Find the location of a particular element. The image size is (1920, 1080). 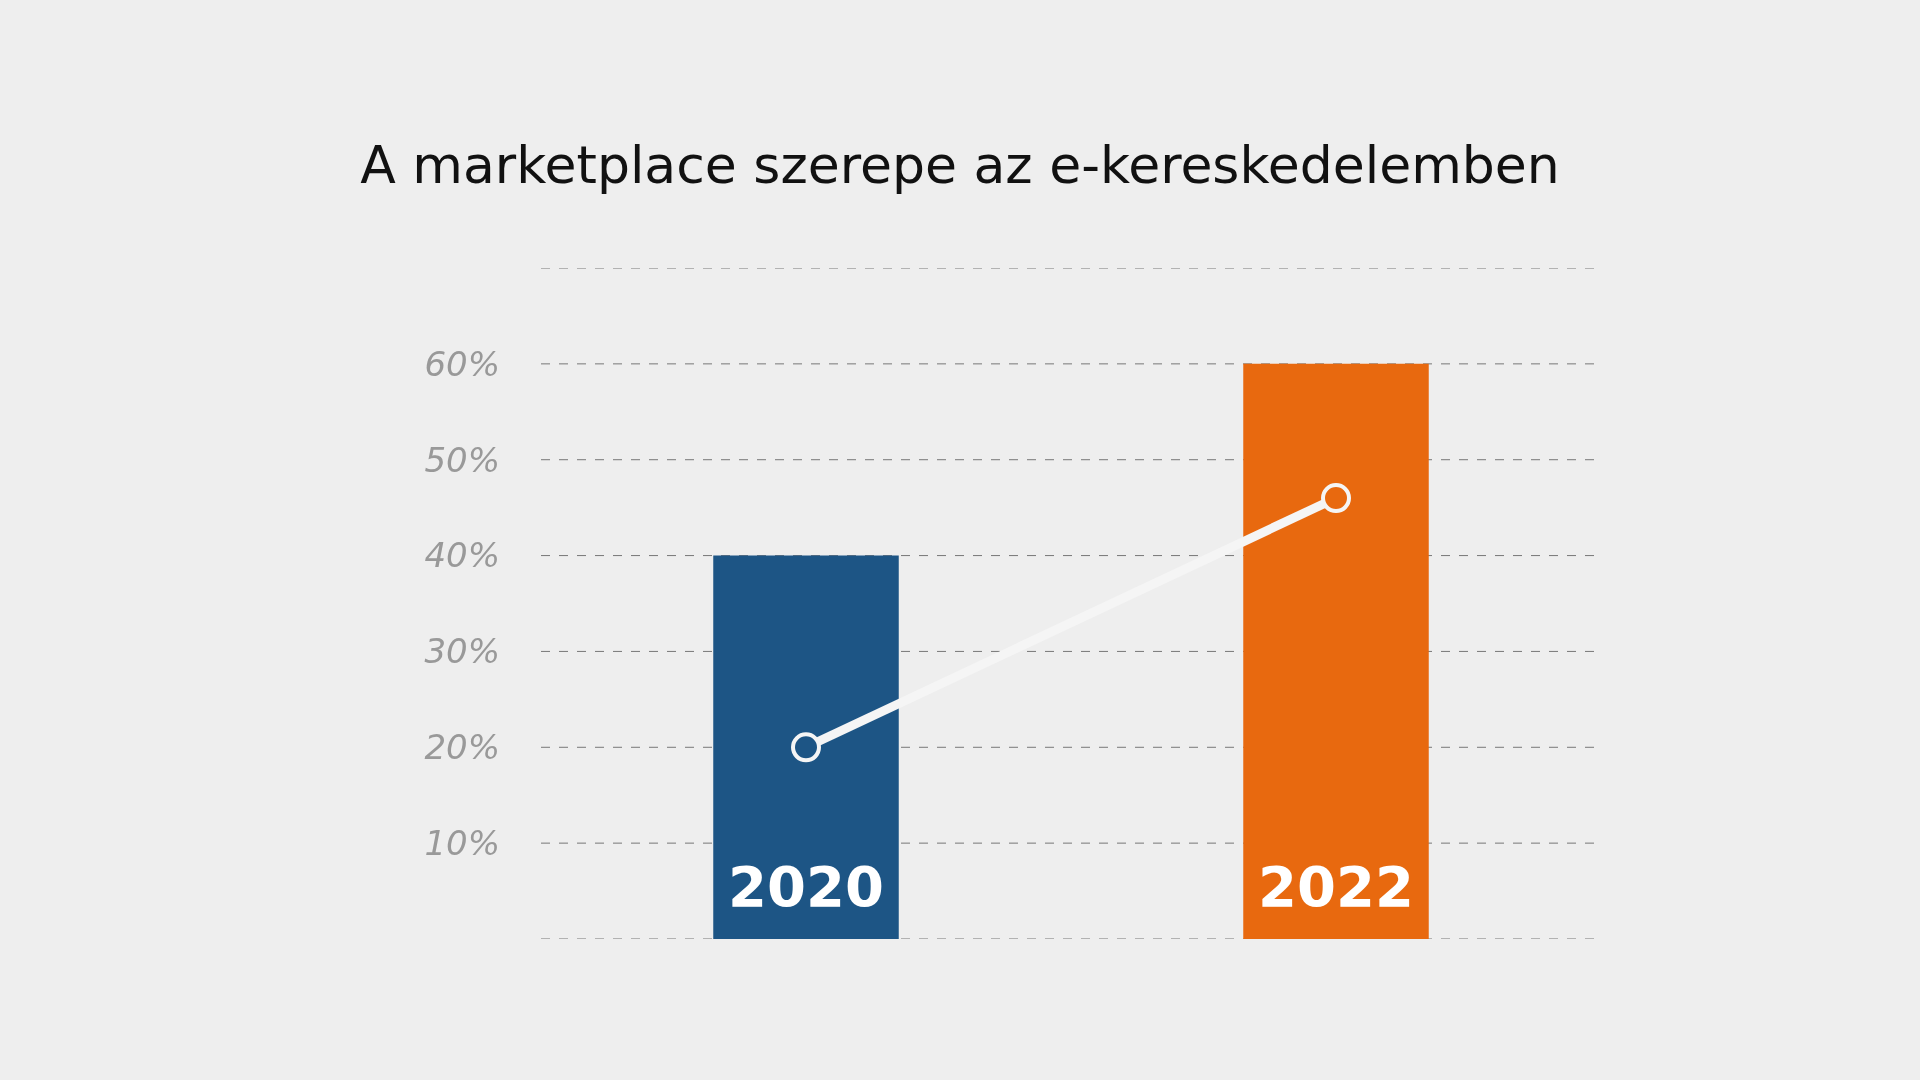

y-tick-label: 30% is located at coordinates (462, 651).